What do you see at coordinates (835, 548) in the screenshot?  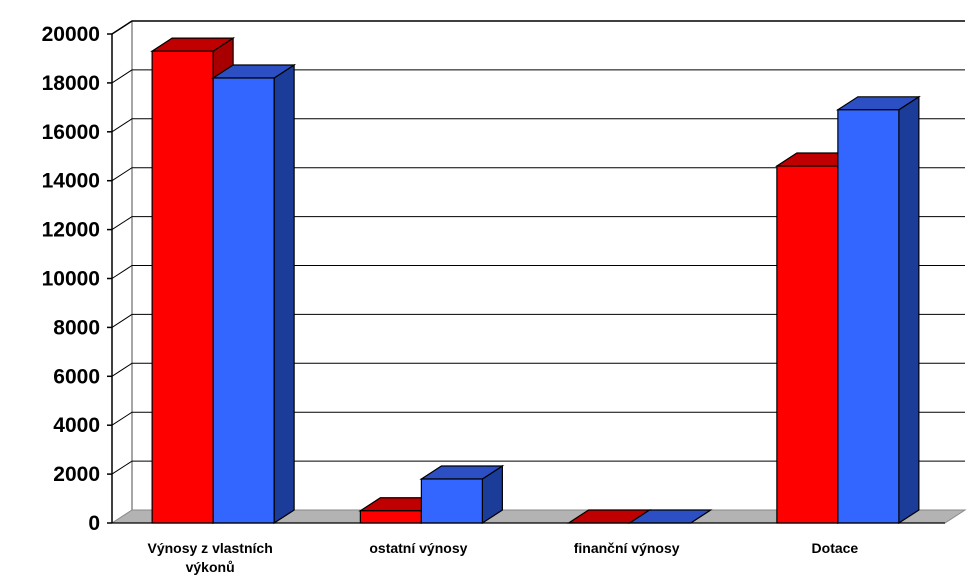 I see `x-tick-label: Dotace` at bounding box center [835, 548].